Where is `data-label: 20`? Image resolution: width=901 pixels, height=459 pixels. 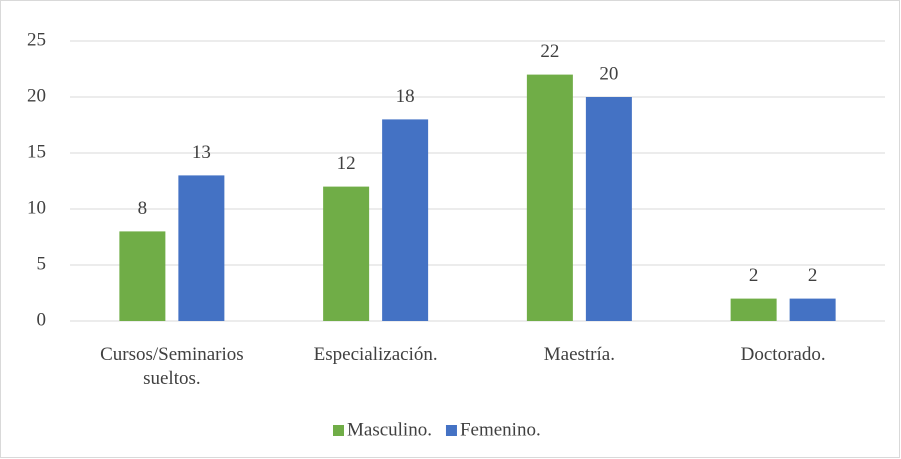 data-label: 20 is located at coordinates (608, 73).